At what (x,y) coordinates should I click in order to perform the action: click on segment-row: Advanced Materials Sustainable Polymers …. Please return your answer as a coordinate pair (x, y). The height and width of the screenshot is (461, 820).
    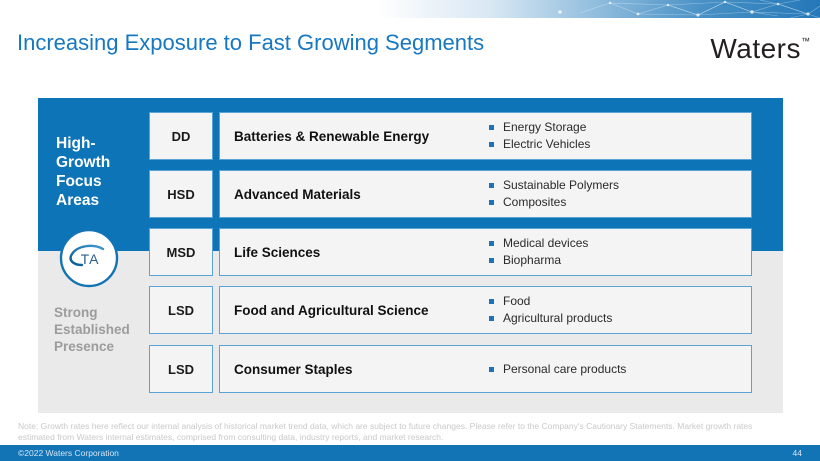
    Looking at the image, I should click on (485, 194).